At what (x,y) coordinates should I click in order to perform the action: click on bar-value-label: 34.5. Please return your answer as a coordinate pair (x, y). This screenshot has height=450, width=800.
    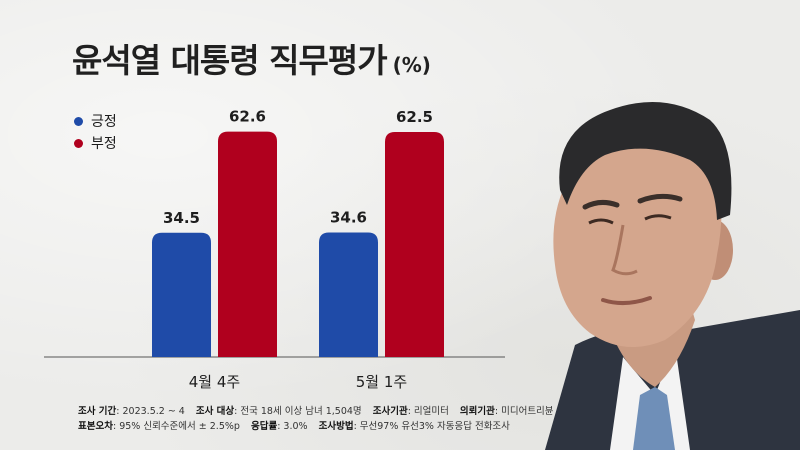
    Looking at the image, I should click on (181, 218).